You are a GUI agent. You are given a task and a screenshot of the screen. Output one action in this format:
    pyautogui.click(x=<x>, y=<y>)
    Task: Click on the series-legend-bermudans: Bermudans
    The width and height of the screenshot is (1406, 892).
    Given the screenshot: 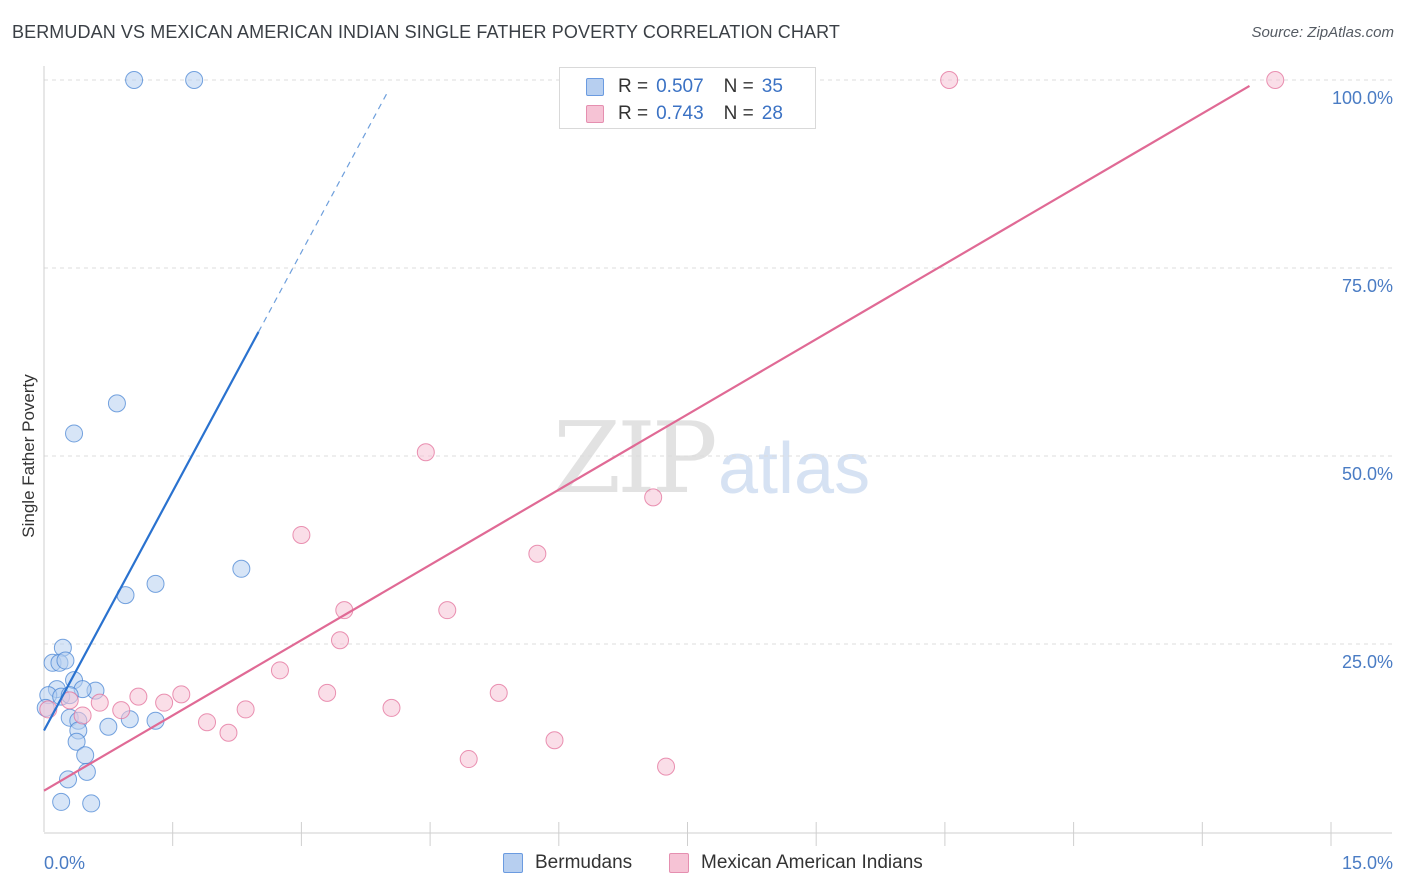 What is the action you would take?
    pyautogui.click(x=567, y=863)
    